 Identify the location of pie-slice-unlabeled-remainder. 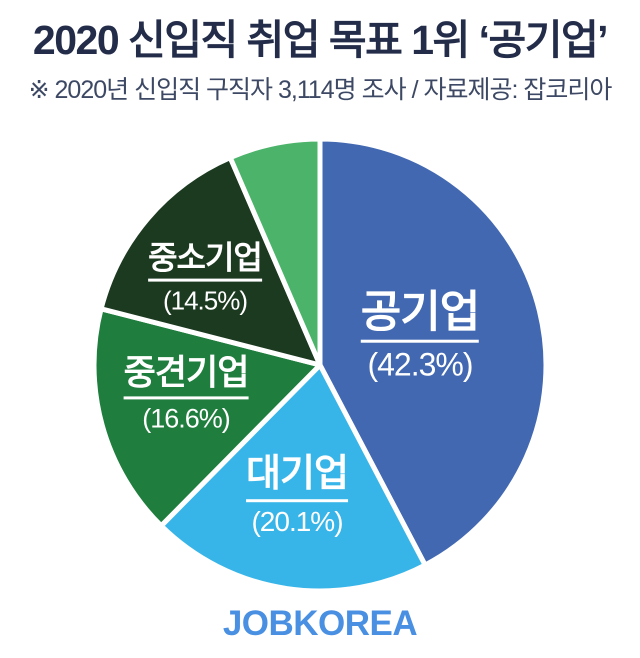
(275, 252).